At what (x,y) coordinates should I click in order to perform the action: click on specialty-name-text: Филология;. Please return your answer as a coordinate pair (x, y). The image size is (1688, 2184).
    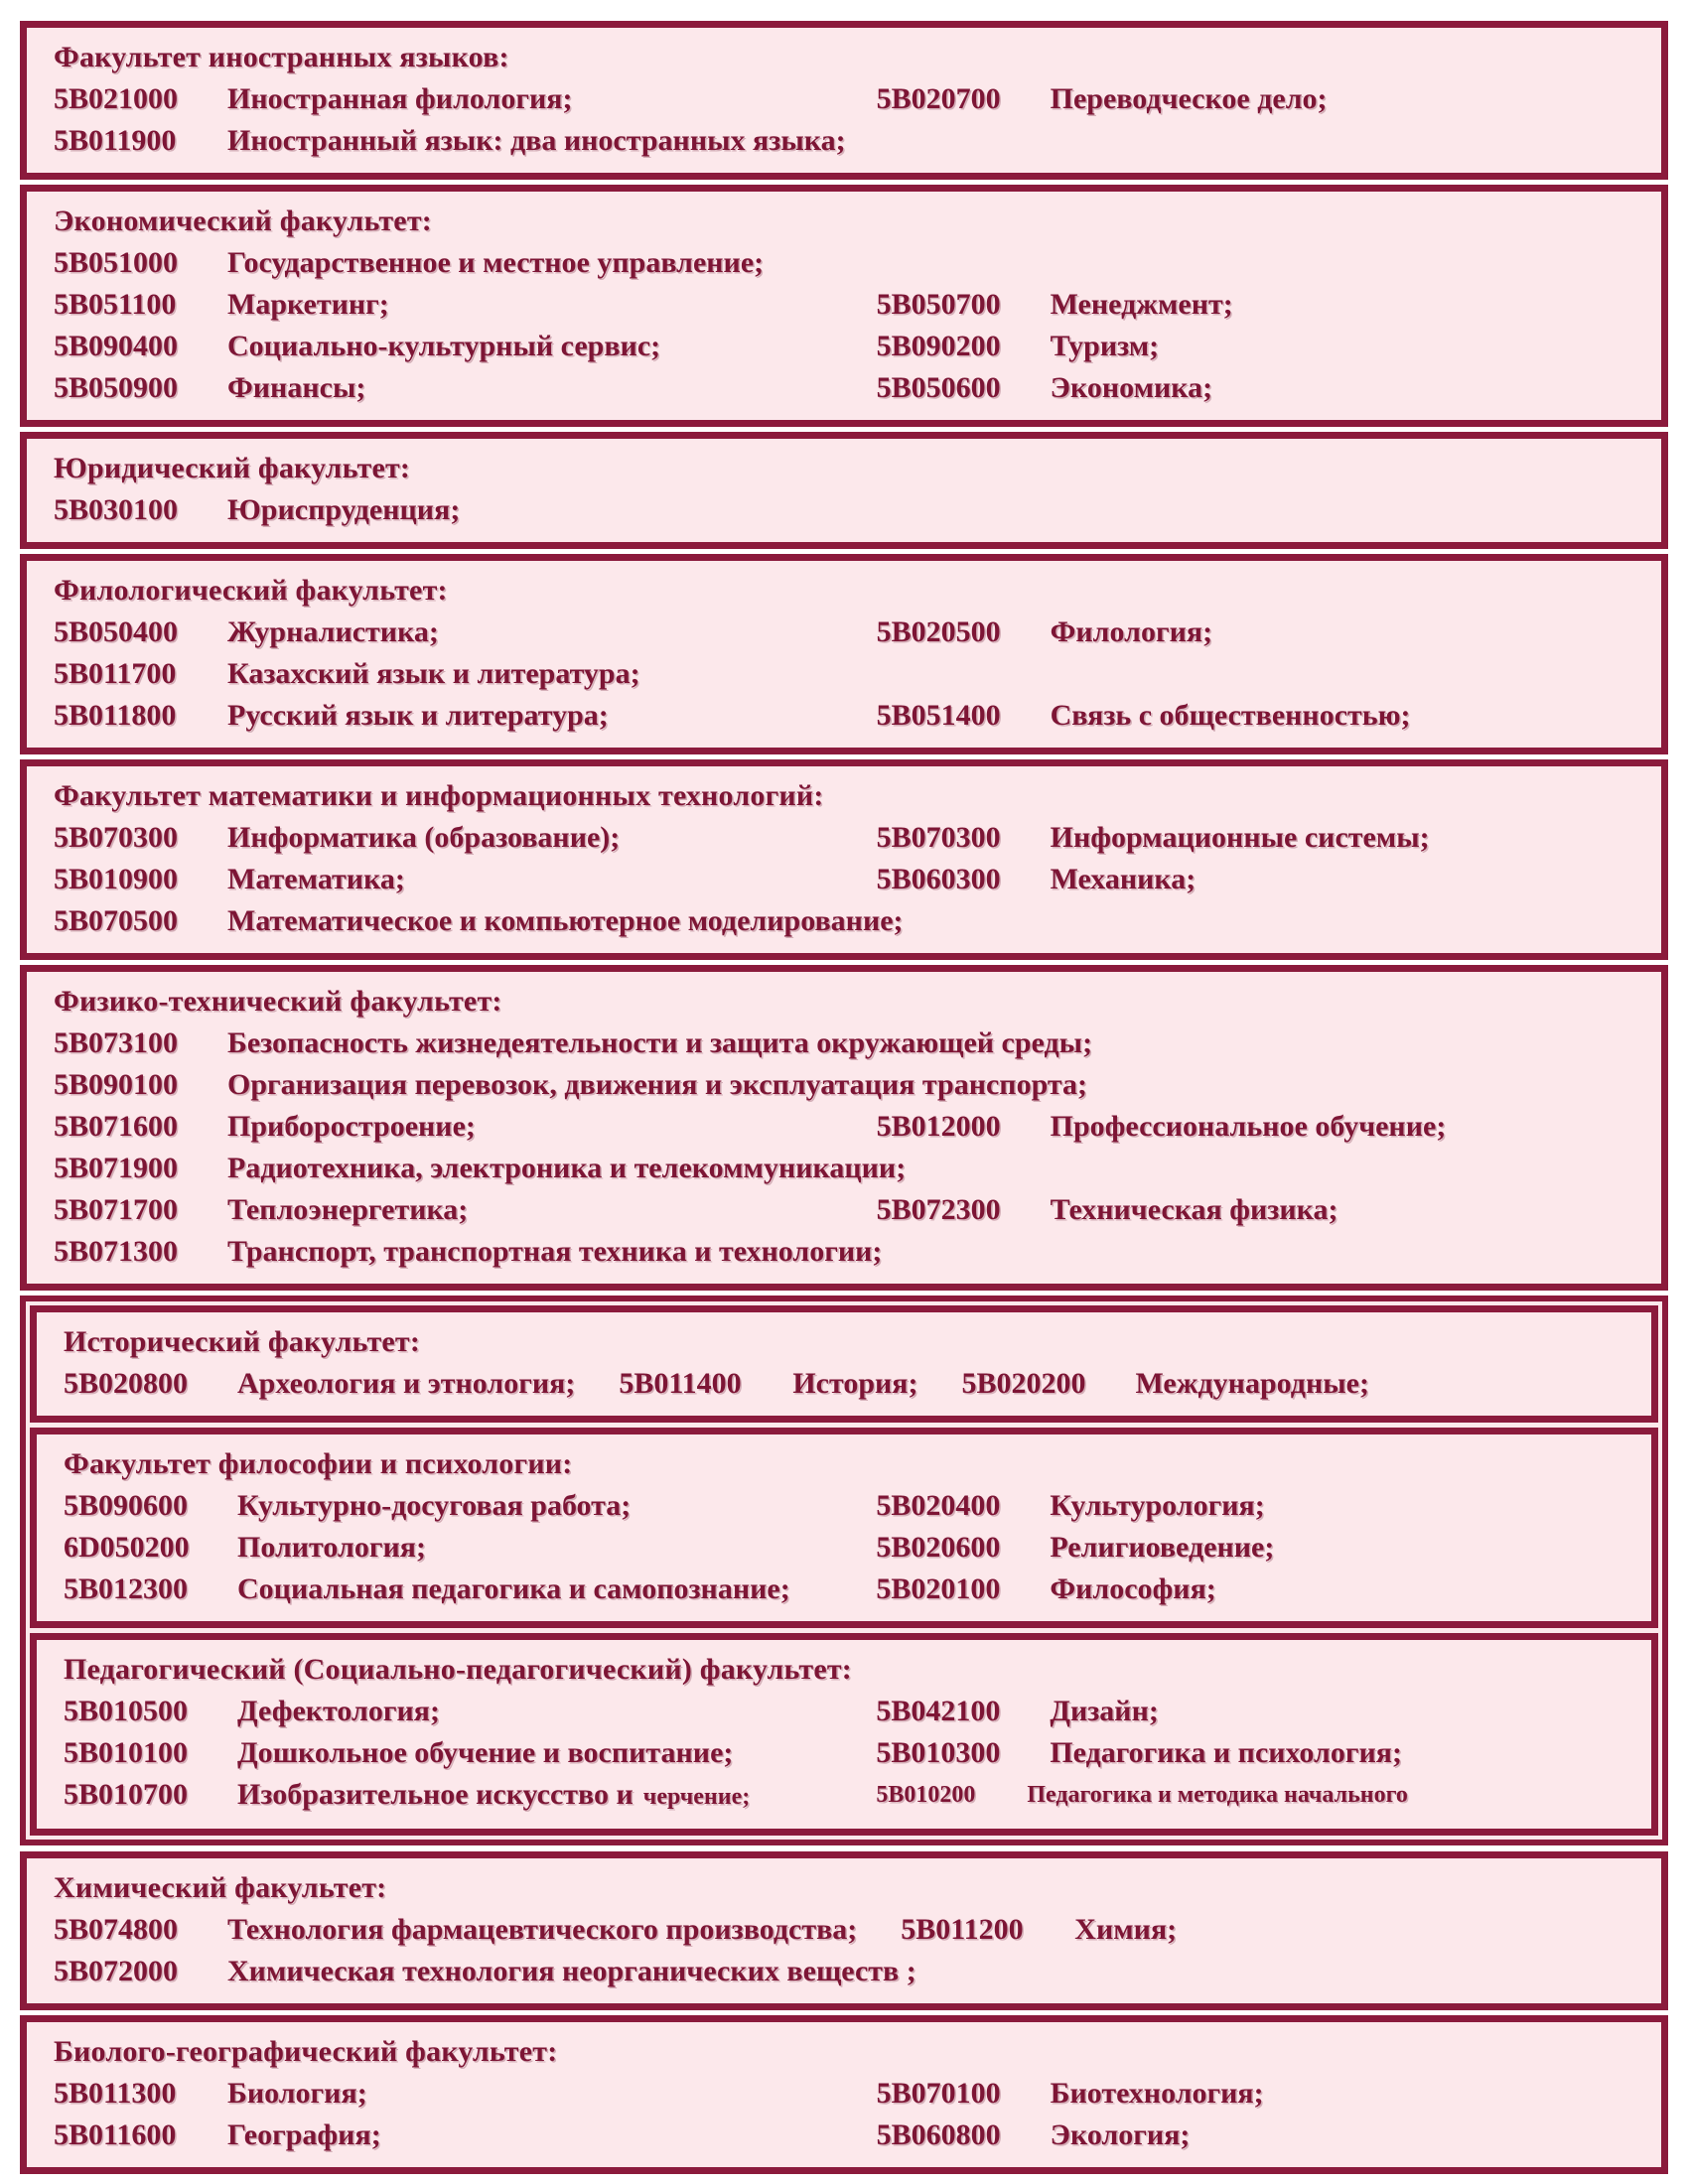
    Looking at the image, I should click on (1131, 631).